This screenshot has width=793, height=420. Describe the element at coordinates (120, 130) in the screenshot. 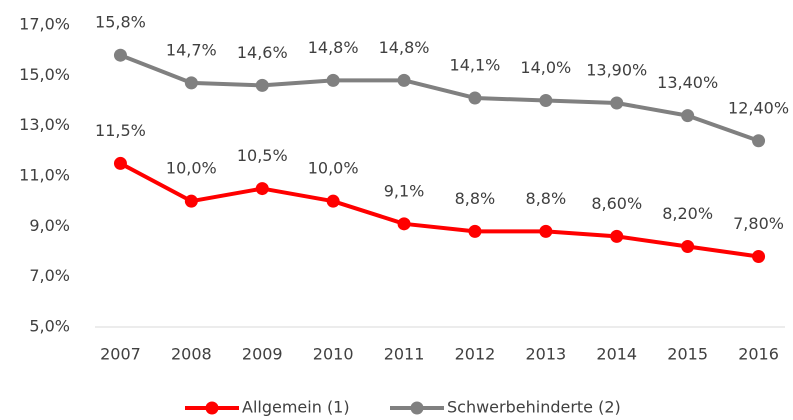

I see `data-label: 11,5%` at that location.